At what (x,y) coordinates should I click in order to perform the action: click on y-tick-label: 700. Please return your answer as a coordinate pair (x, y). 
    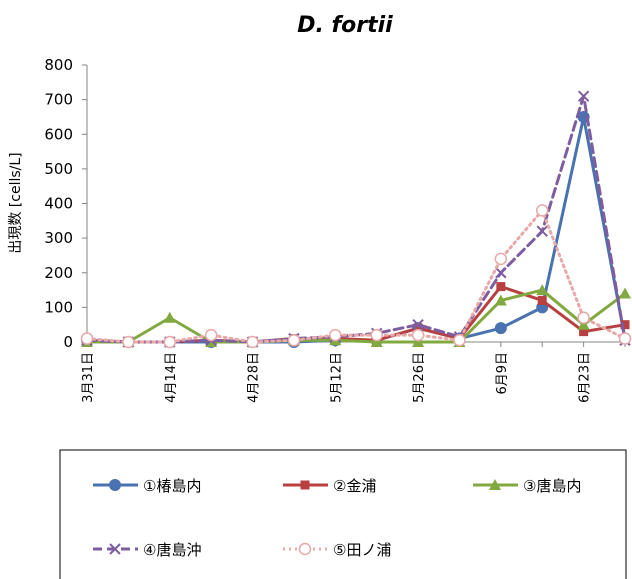
    Looking at the image, I should click on (58, 100).